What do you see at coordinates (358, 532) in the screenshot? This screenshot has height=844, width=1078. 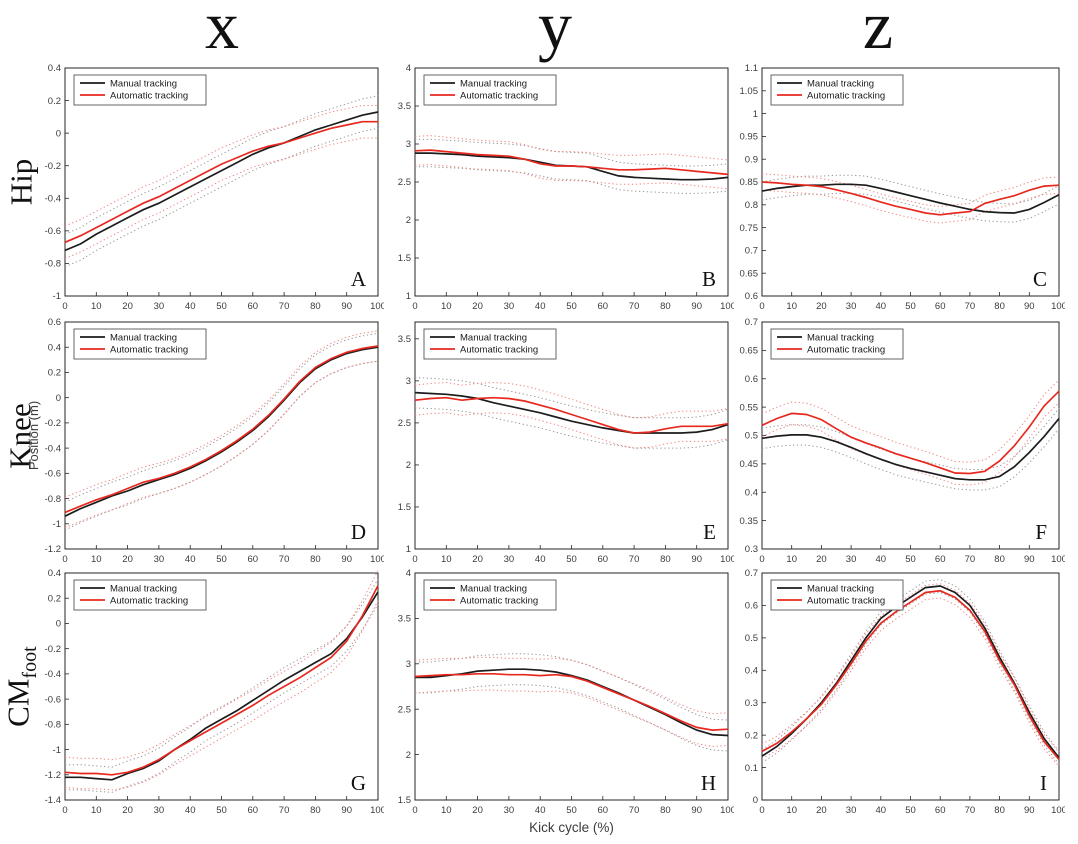 I see `panel-letter: D` at bounding box center [358, 532].